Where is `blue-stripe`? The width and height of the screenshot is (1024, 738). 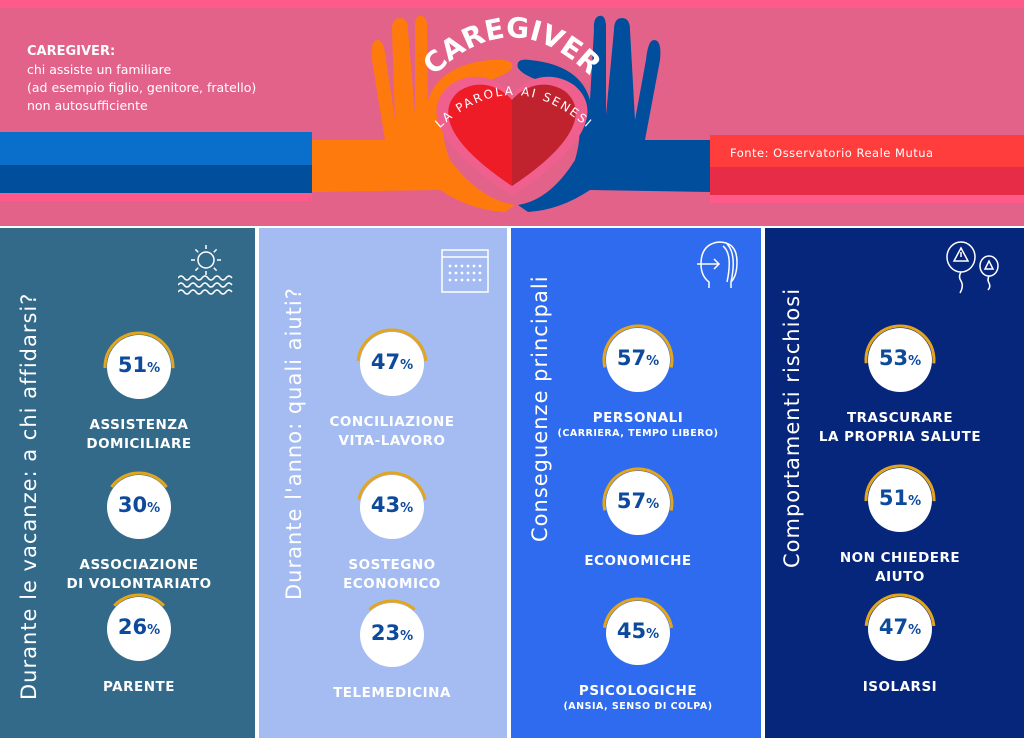
blue-stripe is located at coordinates (156, 148).